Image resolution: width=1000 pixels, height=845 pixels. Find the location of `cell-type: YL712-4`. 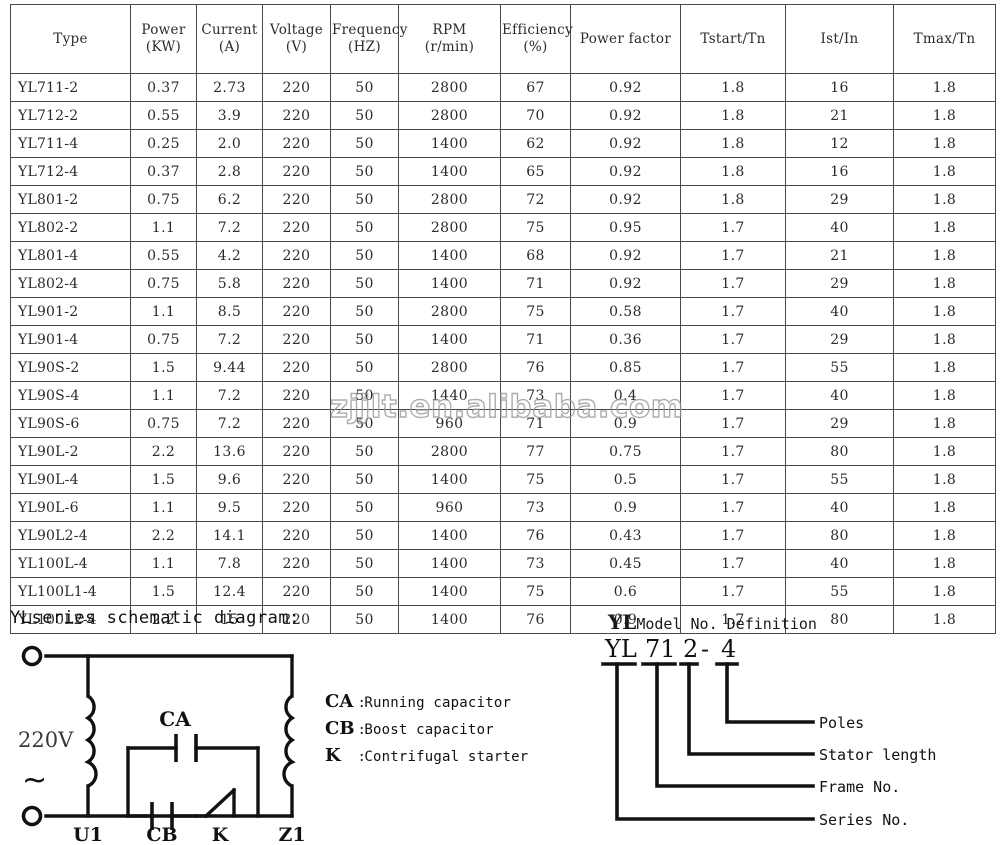

cell-type: YL712-4 is located at coordinates (70, 171).